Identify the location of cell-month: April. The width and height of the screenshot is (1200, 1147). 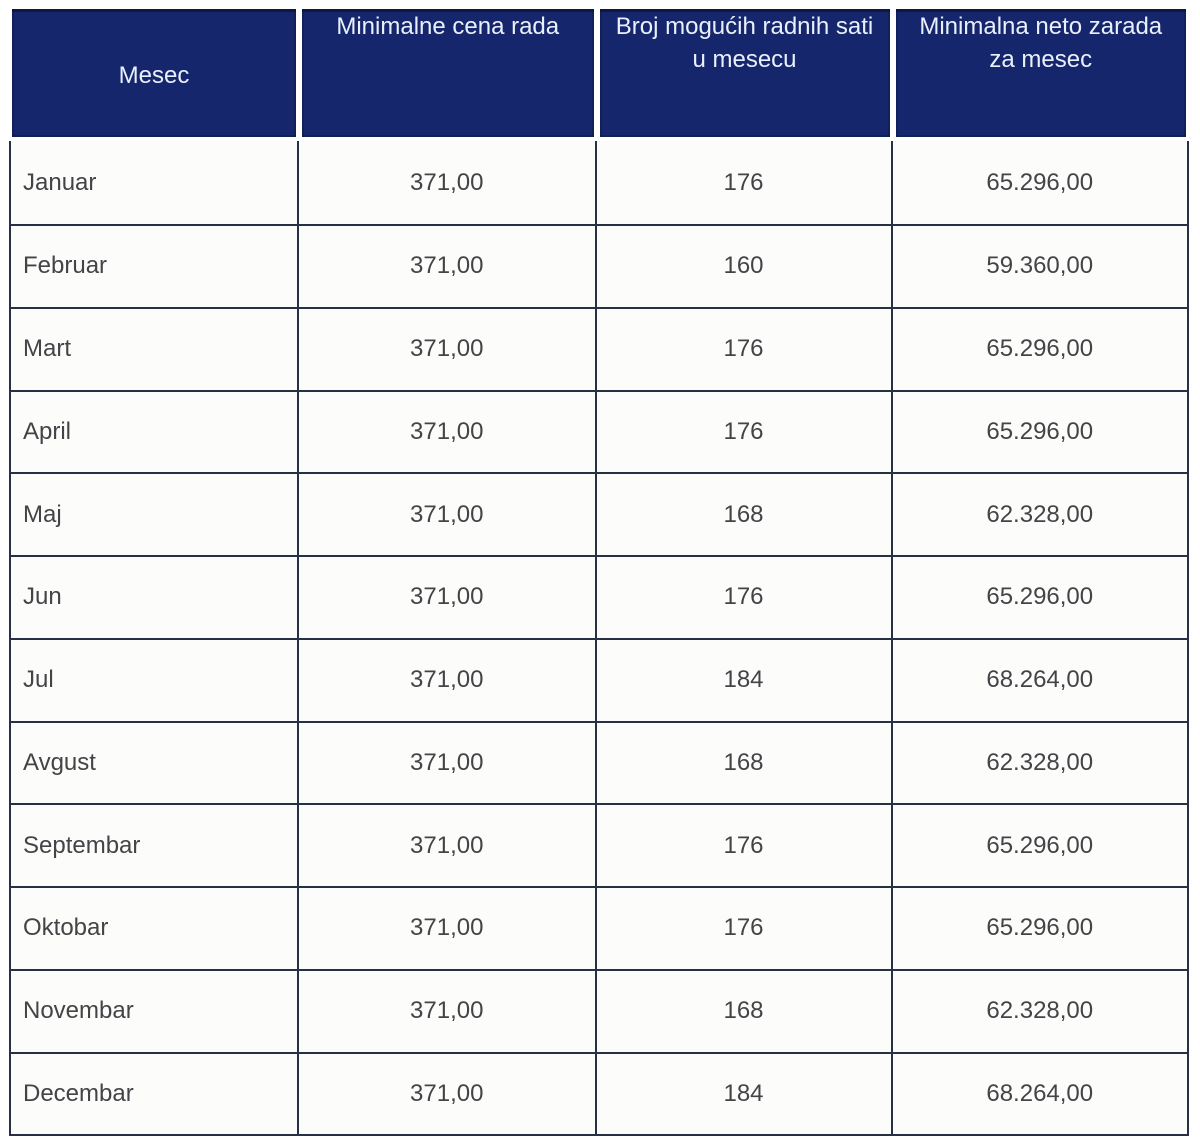
(154, 433).